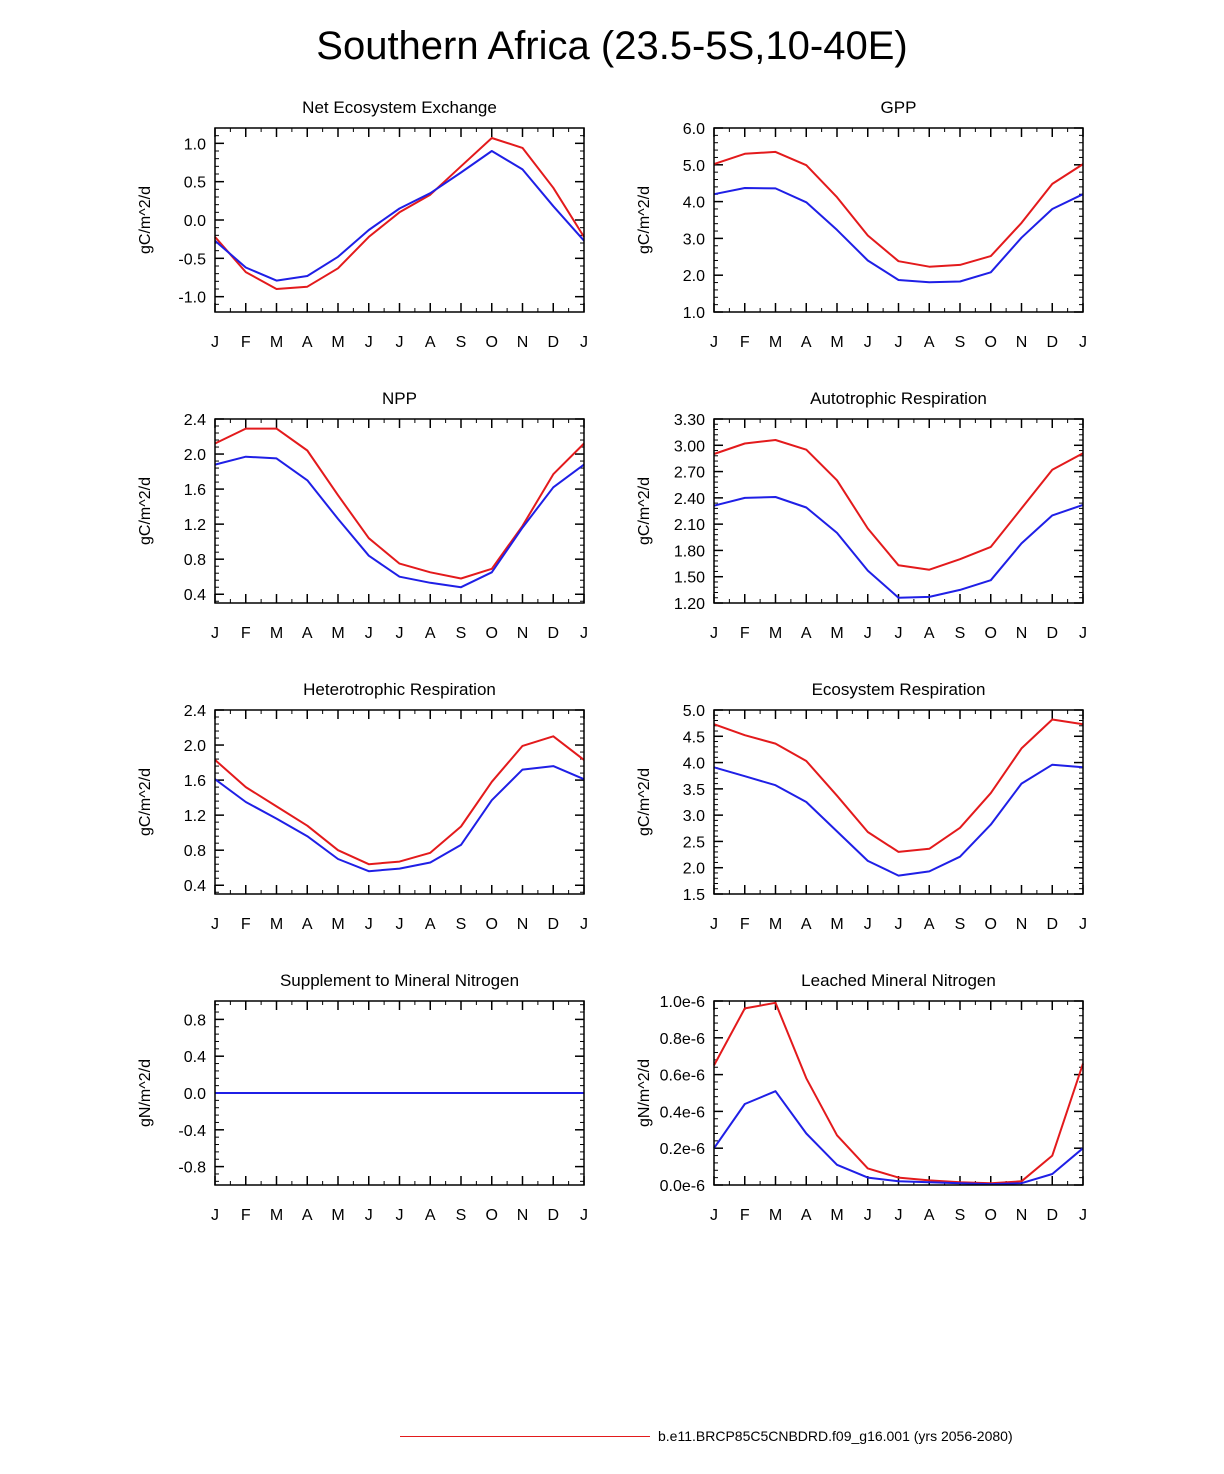 Image resolution: width=1224 pixels, height=1474 pixels. I want to click on y-tick-label: 0.4, so click(195, 595).